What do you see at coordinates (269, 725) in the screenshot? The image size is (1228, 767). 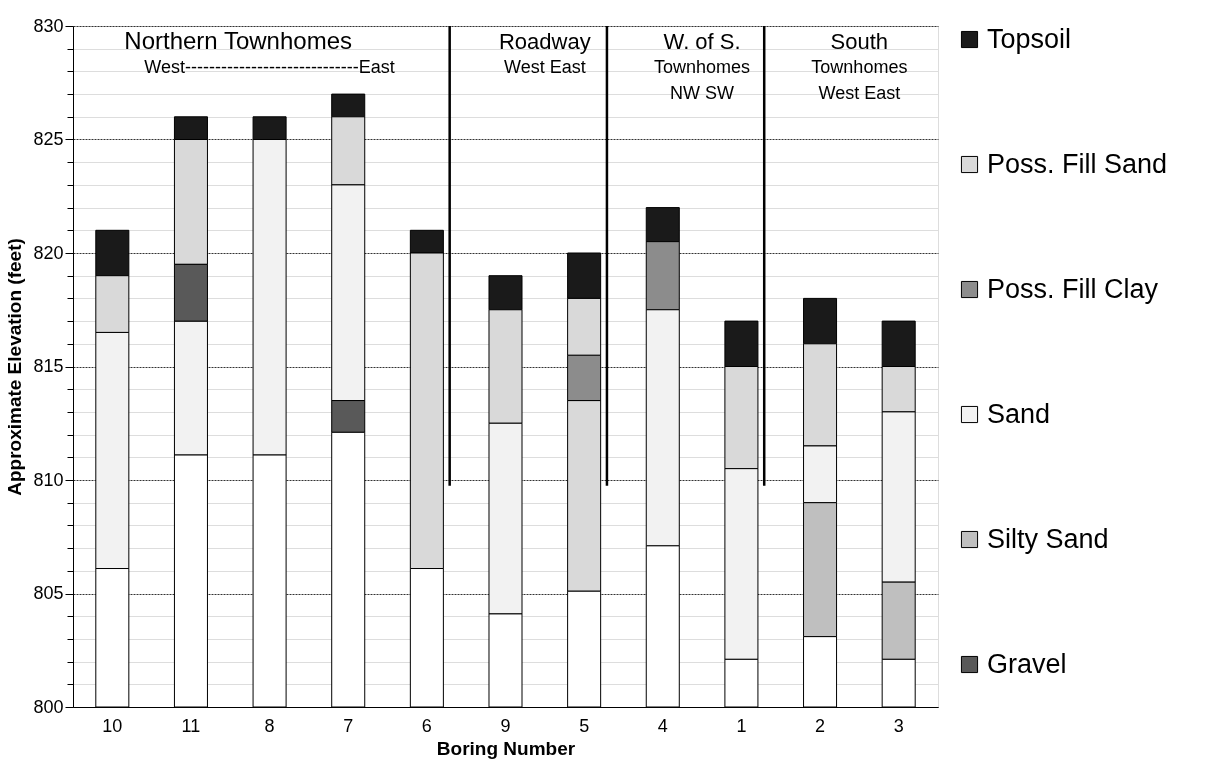 I see `x-tick-label: 8` at bounding box center [269, 725].